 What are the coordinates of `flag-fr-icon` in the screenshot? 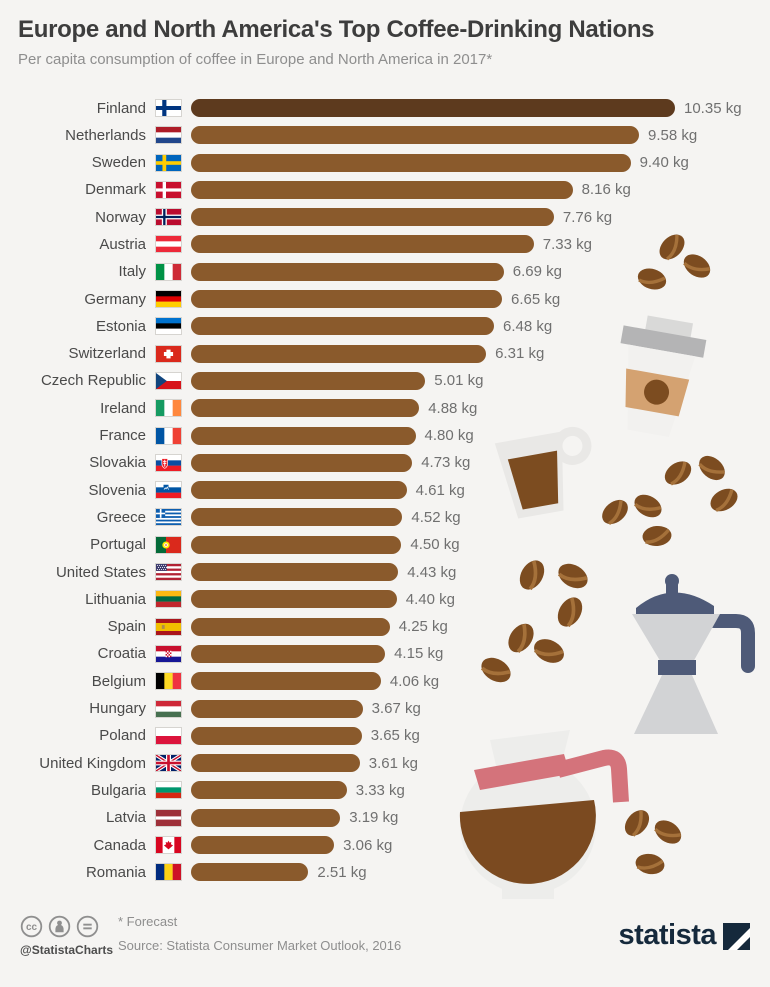 It's located at (168, 435).